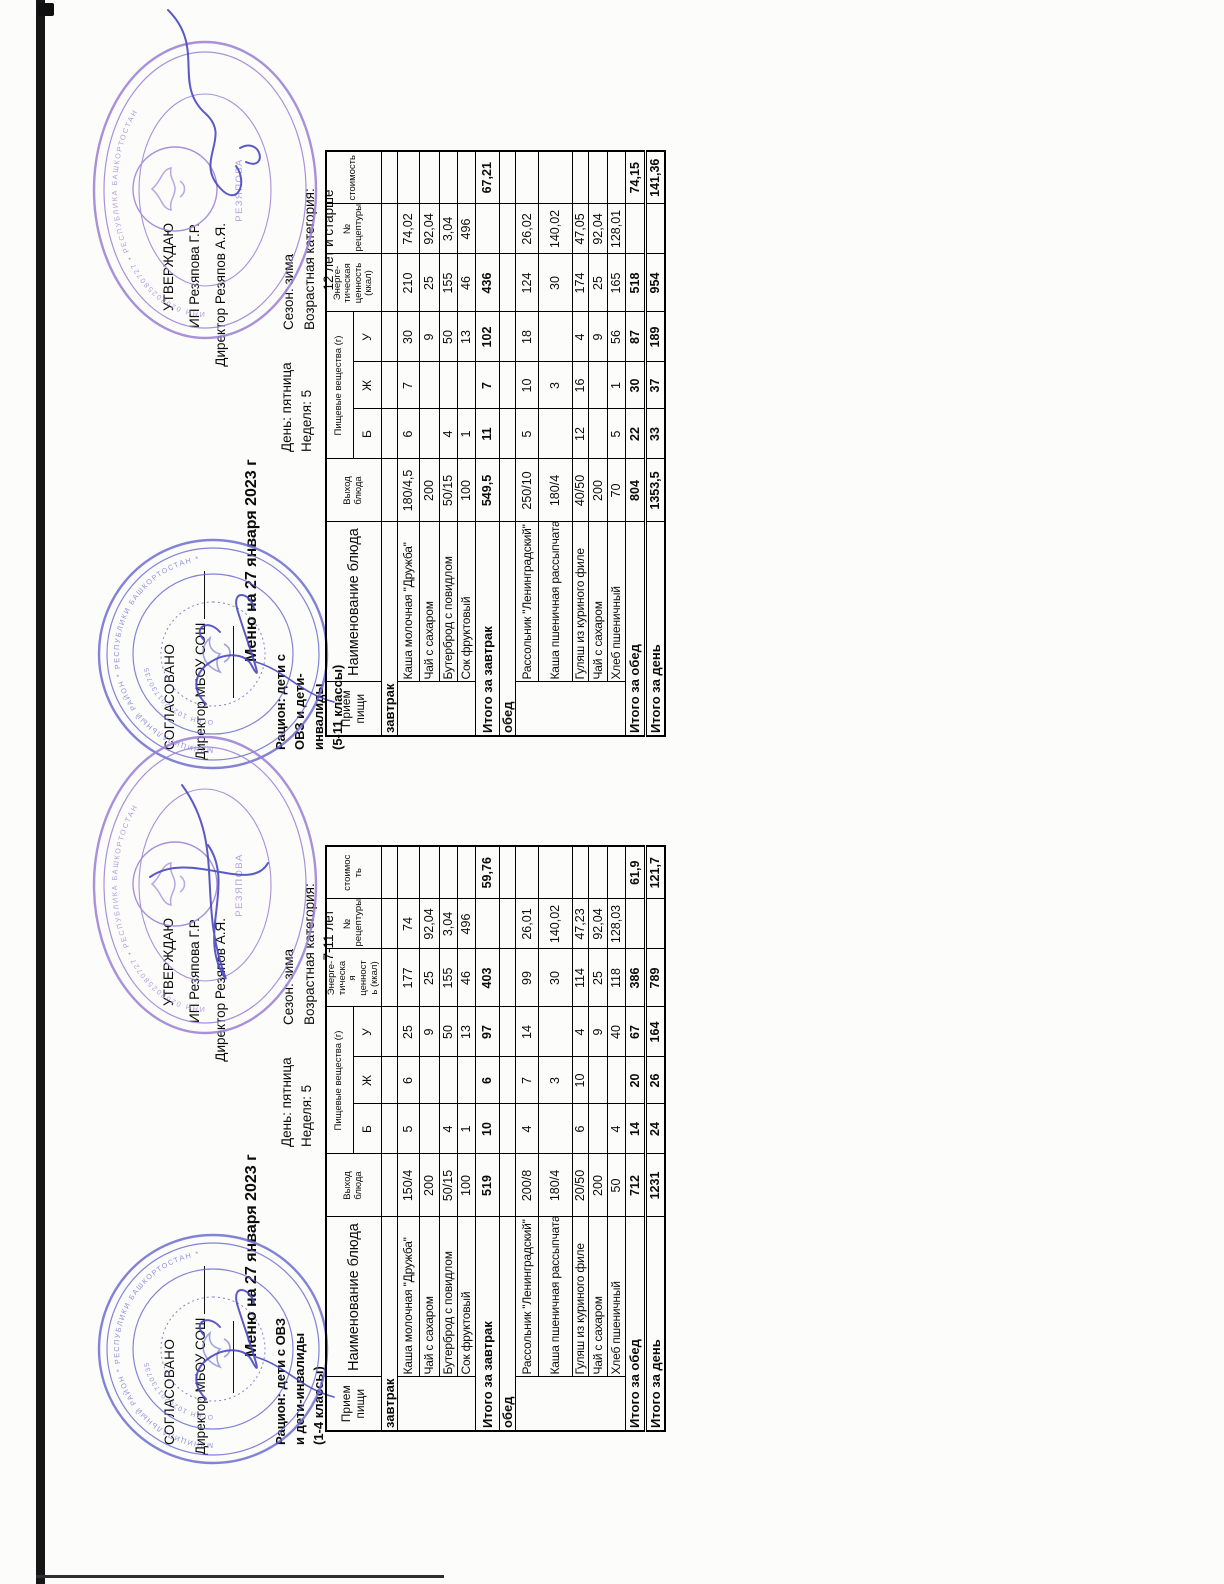 The width and height of the screenshot is (1224, 1584). I want to click on col-header-energy: Энерге- тическая ценность (ккал), so click(353, 283).